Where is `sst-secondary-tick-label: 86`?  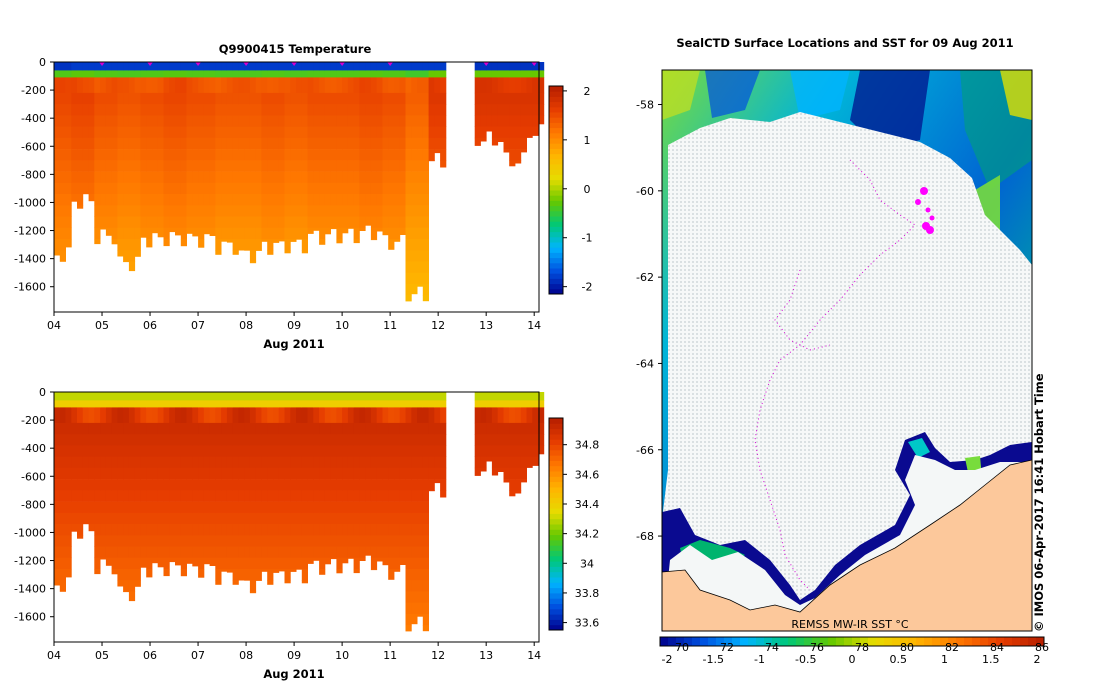
sst-secondary-tick-label: 86 is located at coordinates (1042, 647).